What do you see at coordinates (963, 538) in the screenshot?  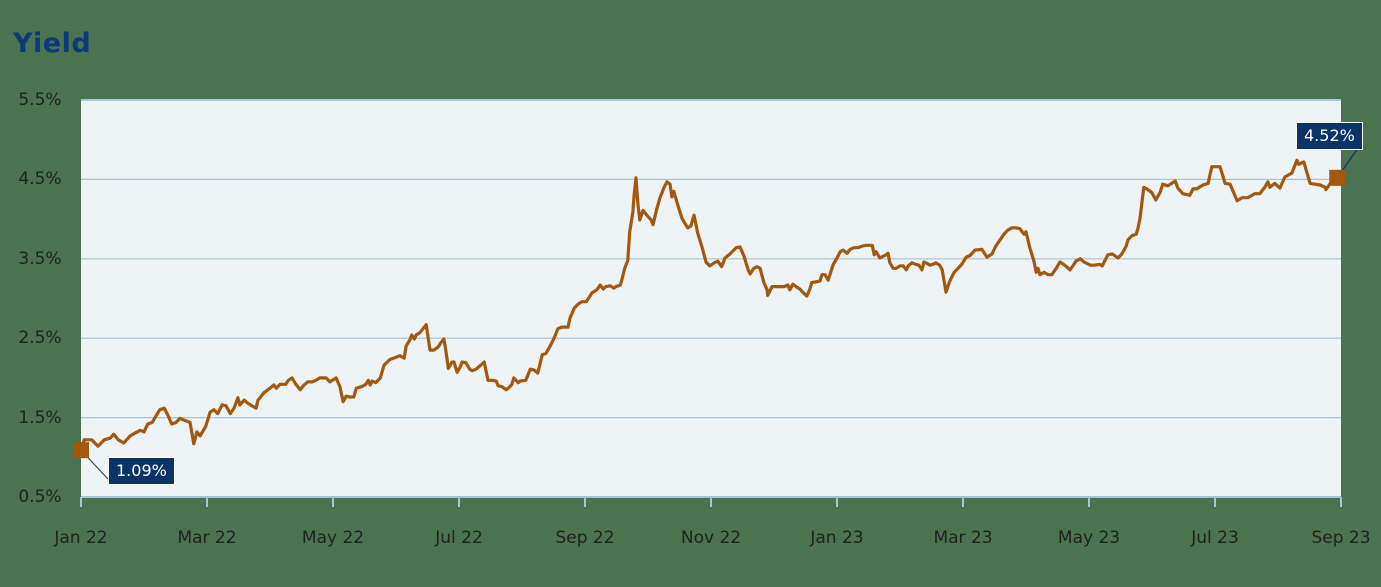 I see `x-tick-label: Mar 23` at bounding box center [963, 538].